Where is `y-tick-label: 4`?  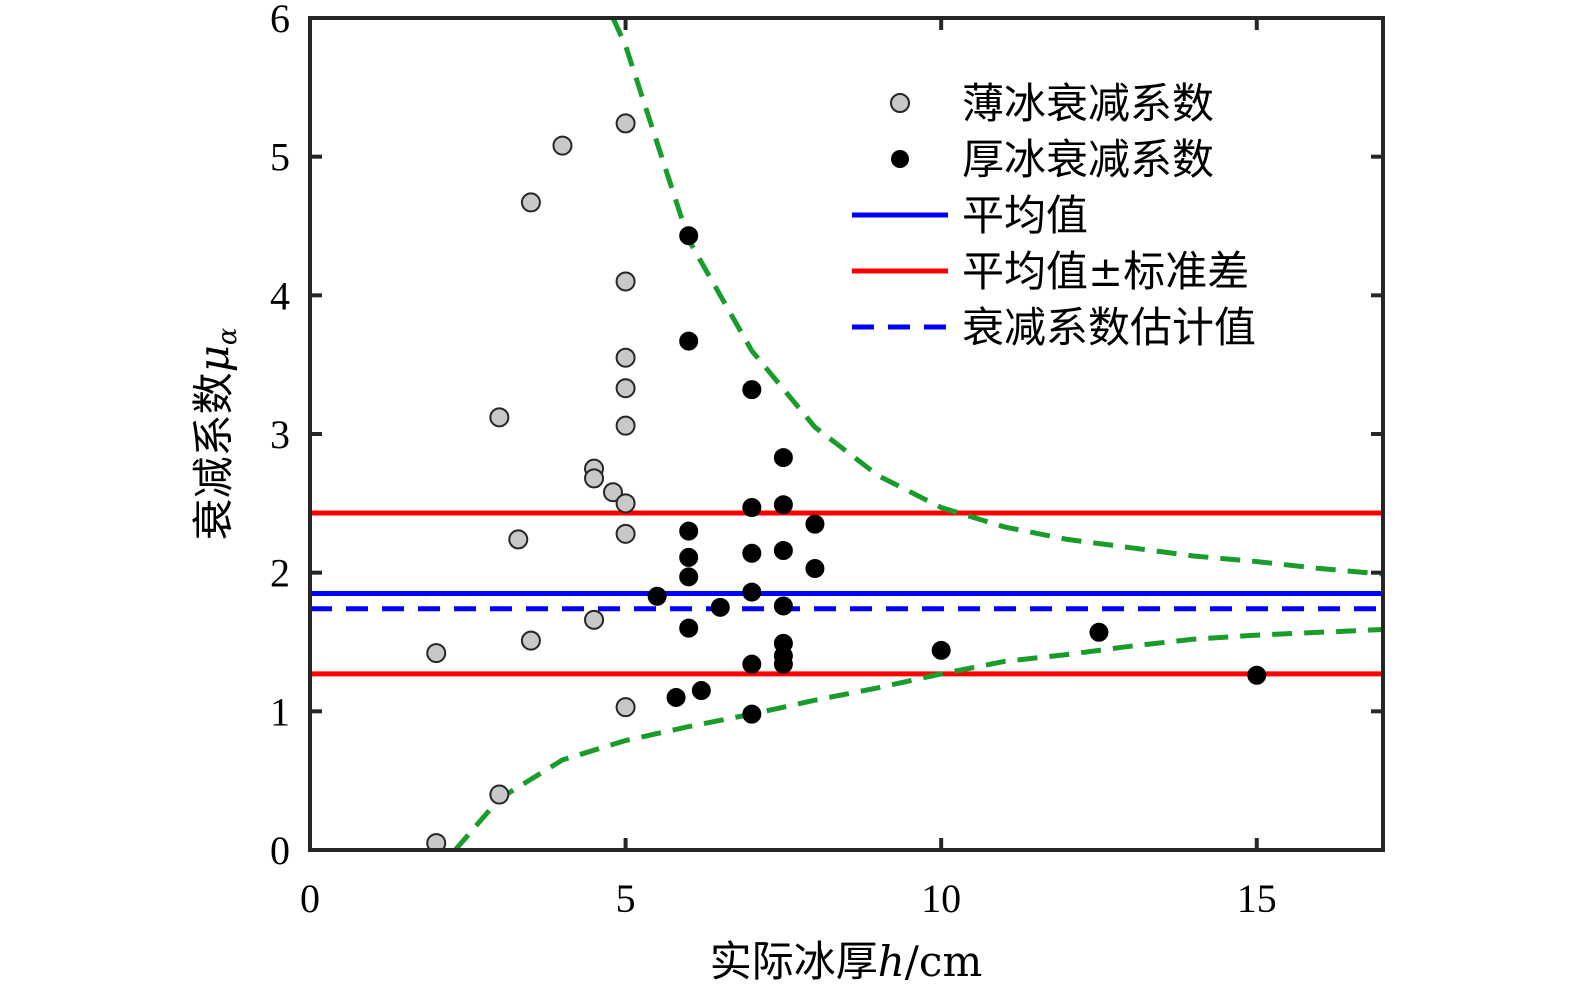 y-tick-label: 4 is located at coordinates (280, 295).